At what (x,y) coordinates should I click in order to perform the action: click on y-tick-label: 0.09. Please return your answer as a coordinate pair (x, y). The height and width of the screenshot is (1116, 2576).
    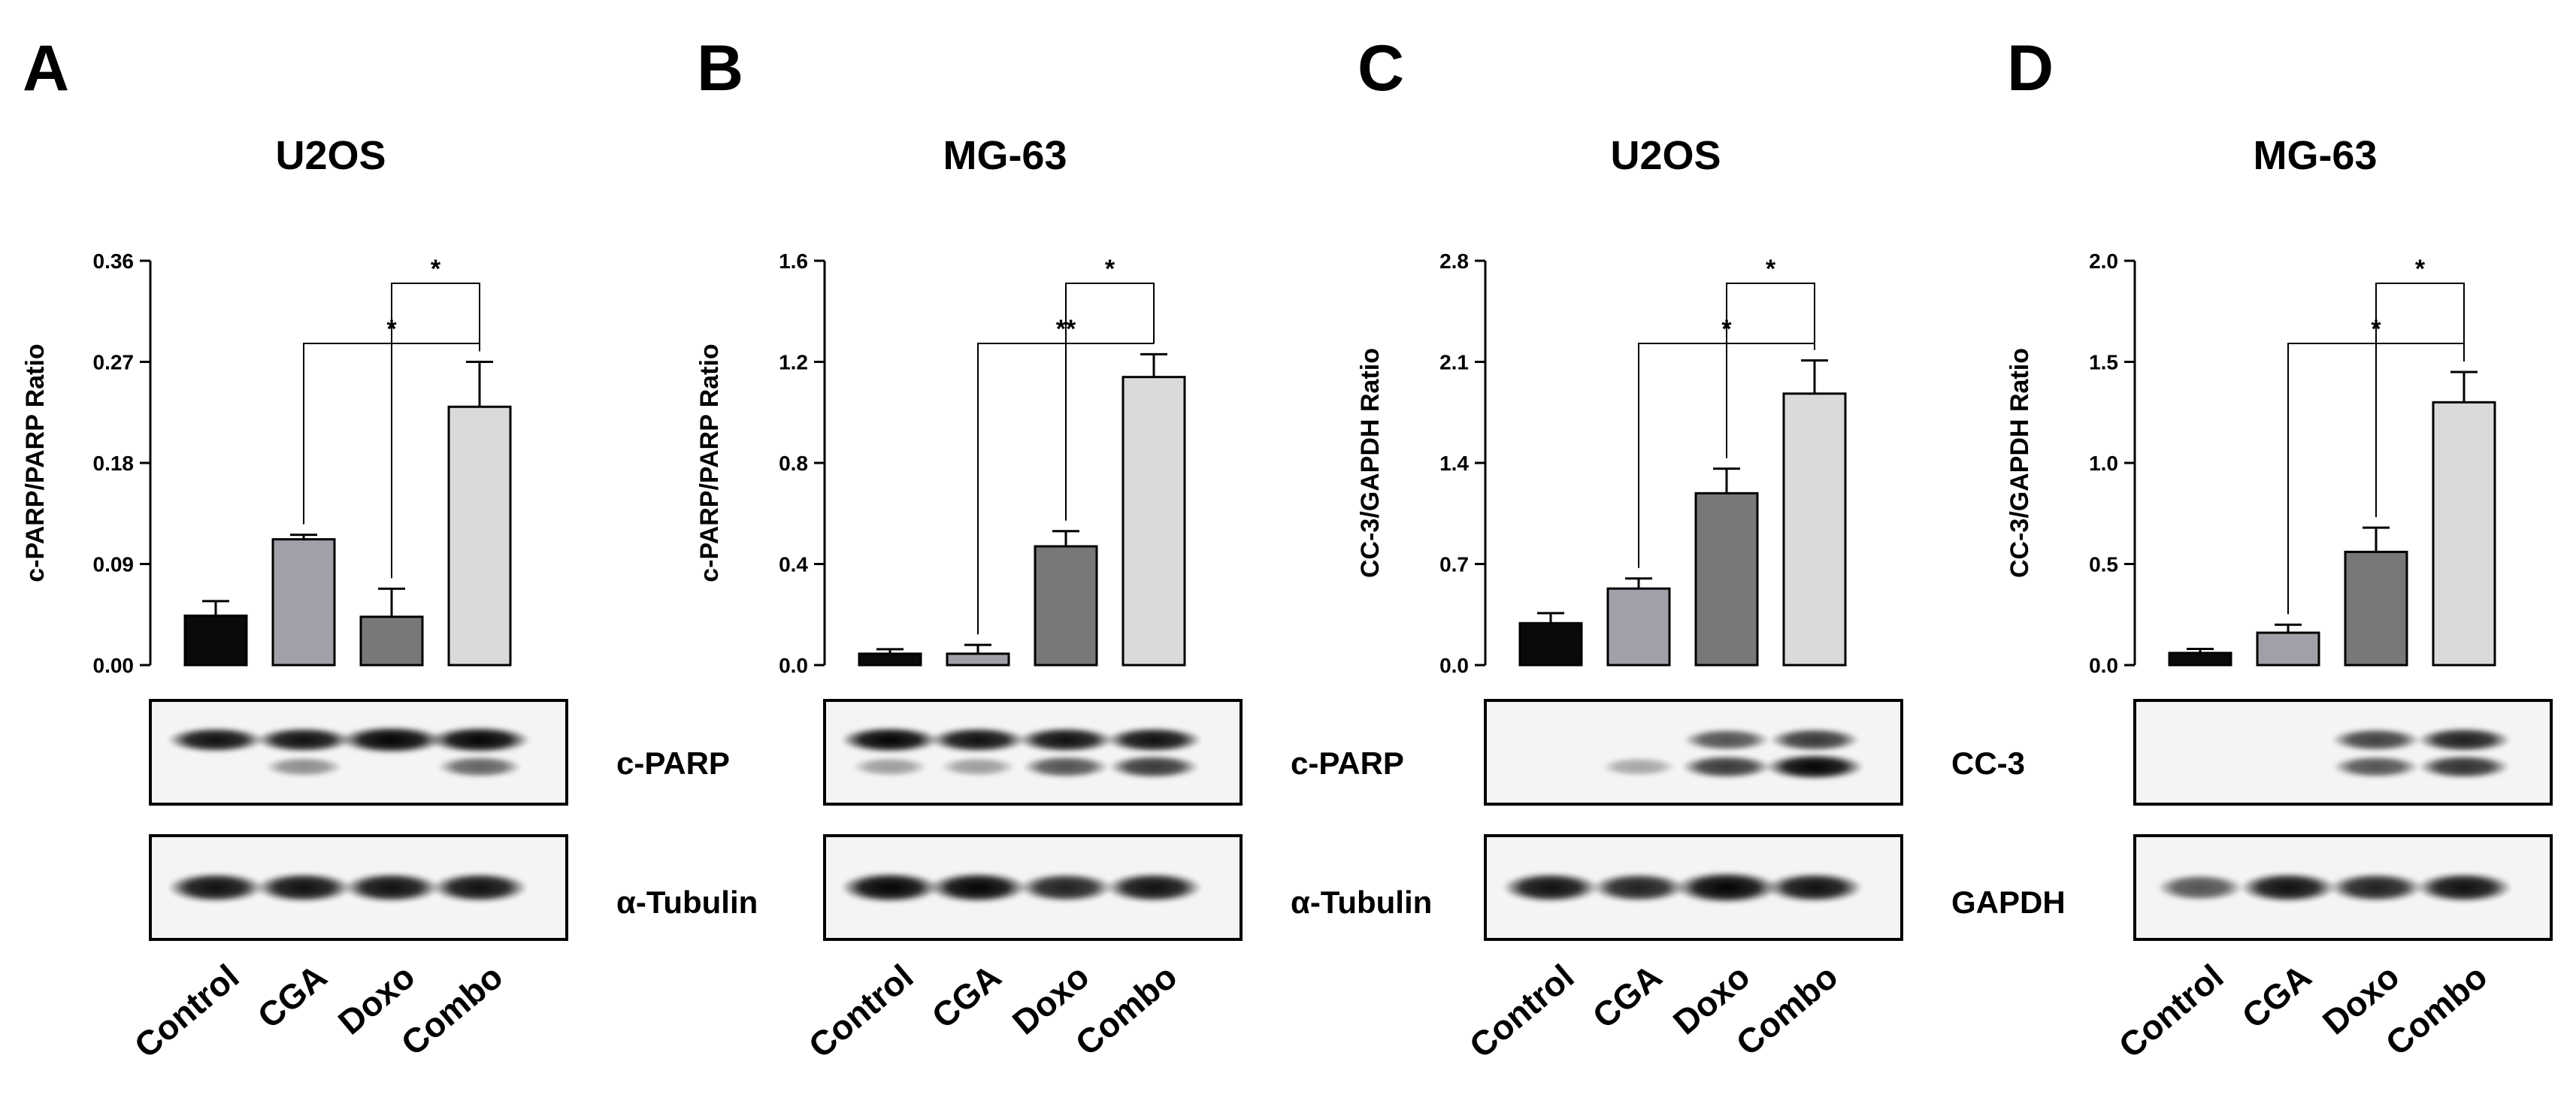
    Looking at the image, I should click on (114, 564).